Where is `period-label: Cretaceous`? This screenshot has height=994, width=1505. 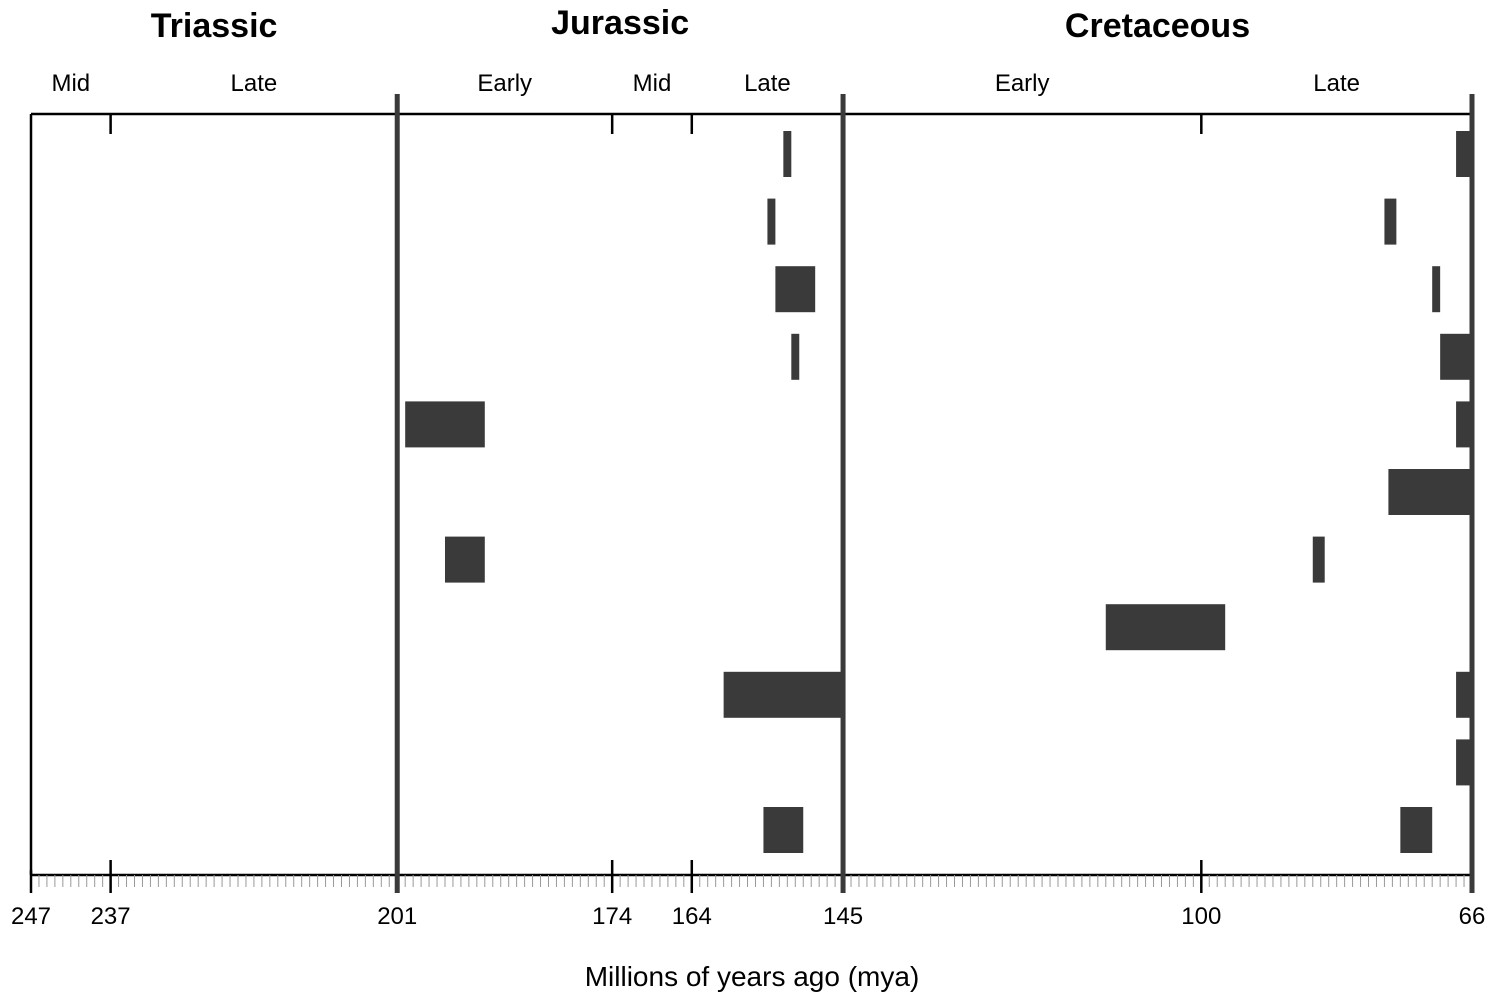
period-label: Cretaceous is located at coordinates (1157, 26).